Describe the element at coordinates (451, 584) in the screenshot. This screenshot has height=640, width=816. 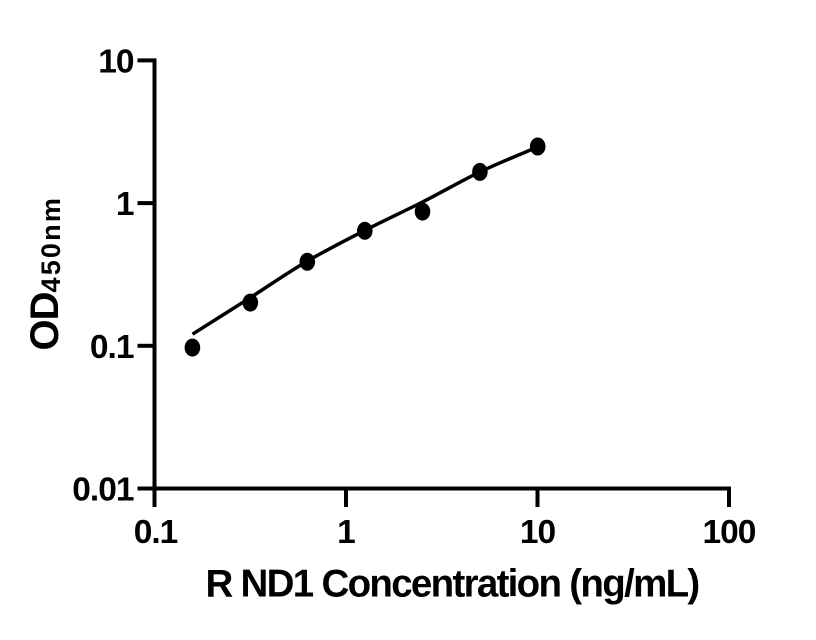
I see `svg-text: R ND1 Concentration (ng/mL)` at that location.